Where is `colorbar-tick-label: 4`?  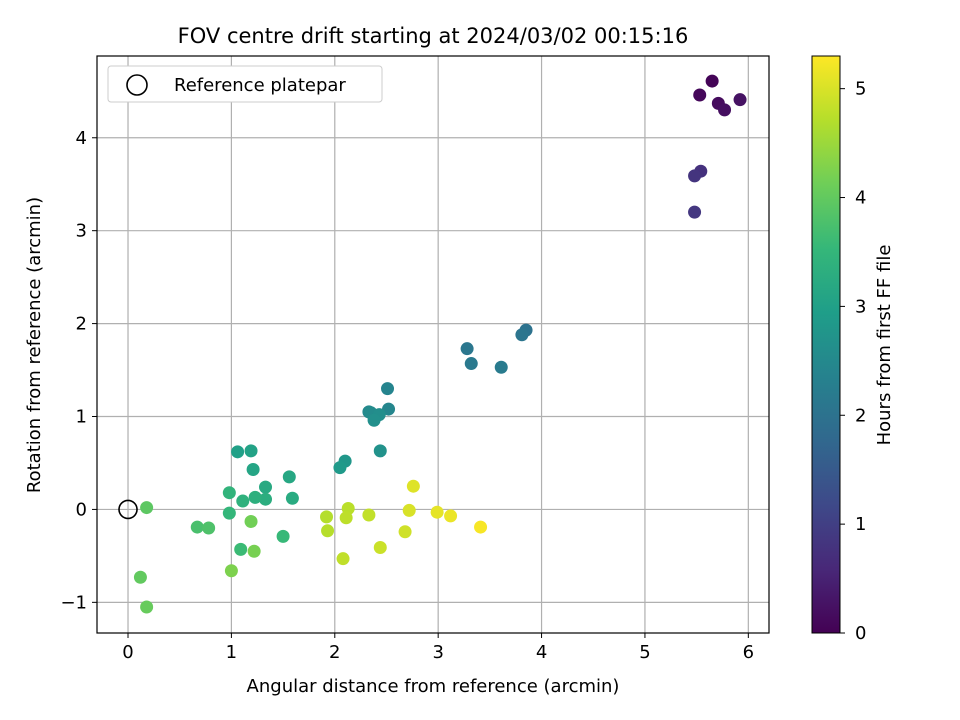
colorbar-tick-label: 4 is located at coordinates (860, 198).